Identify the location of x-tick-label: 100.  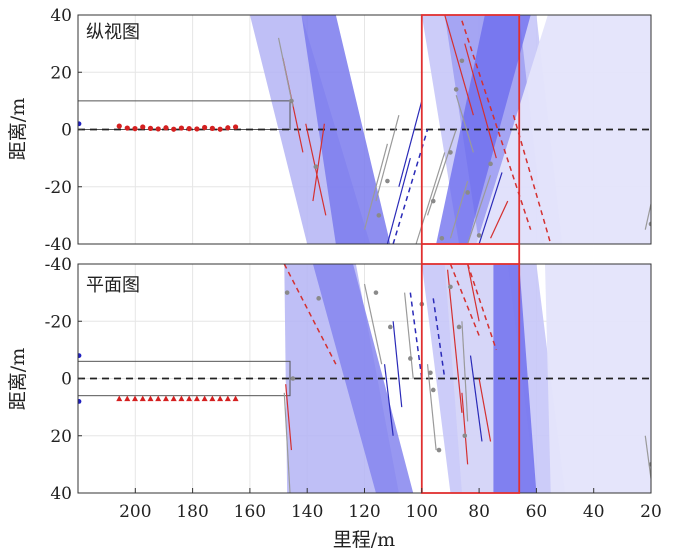
(422, 512).